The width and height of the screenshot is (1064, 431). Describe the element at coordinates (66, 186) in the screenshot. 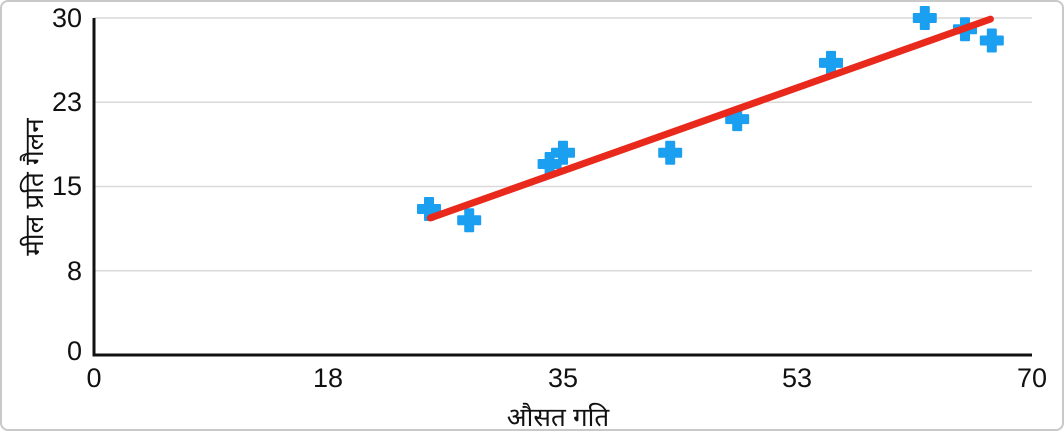

I see `y-tick-label: 15` at that location.